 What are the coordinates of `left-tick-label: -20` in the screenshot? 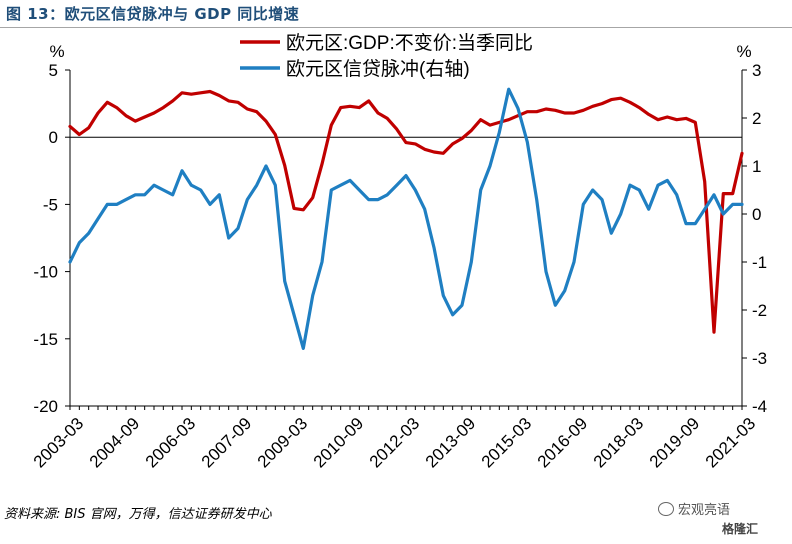 It's located at (45, 406).